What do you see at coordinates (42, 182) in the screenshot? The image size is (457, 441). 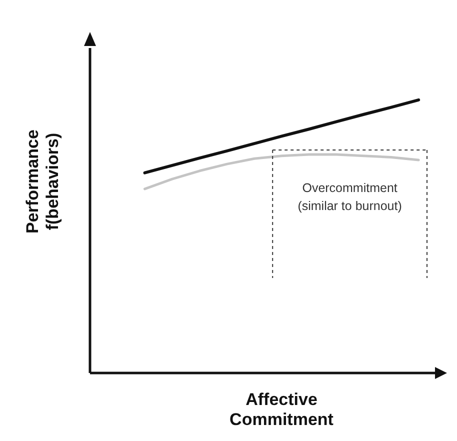 I see `y-axis-title: Performance f(behaviors)` at bounding box center [42, 182].